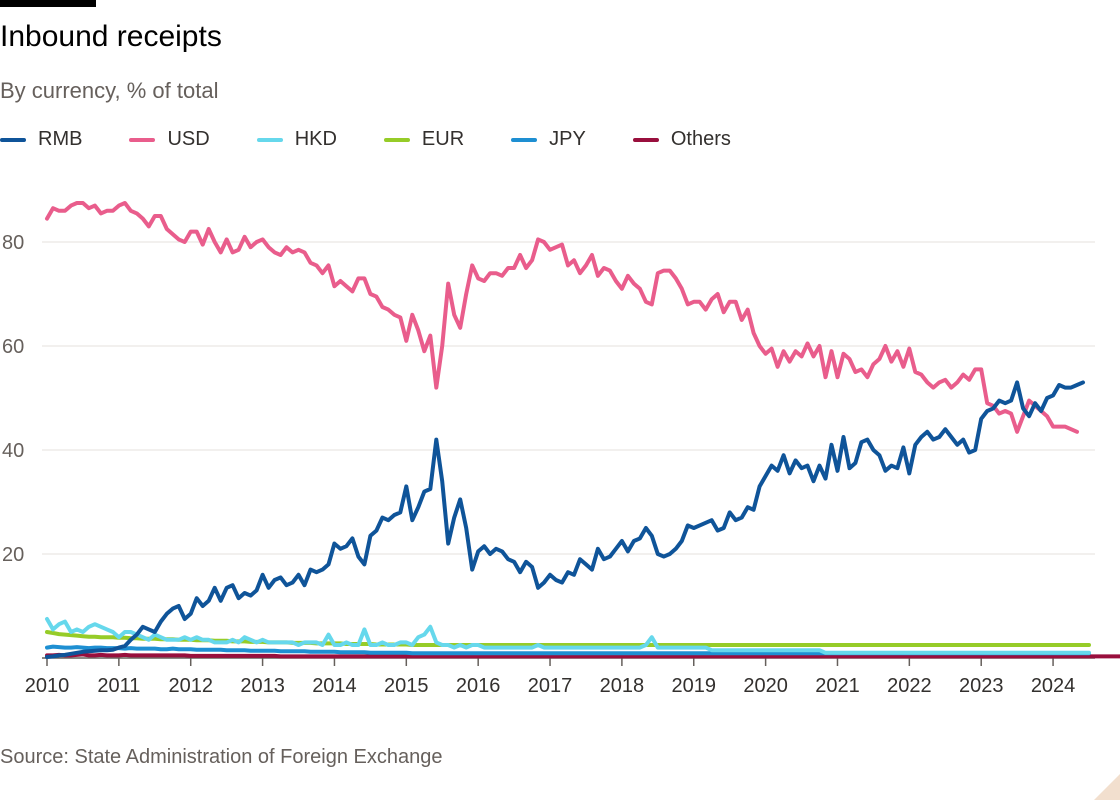 Image resolution: width=1120 pixels, height=800 pixels. I want to click on y-tick-label-20: 20, so click(13, 555).